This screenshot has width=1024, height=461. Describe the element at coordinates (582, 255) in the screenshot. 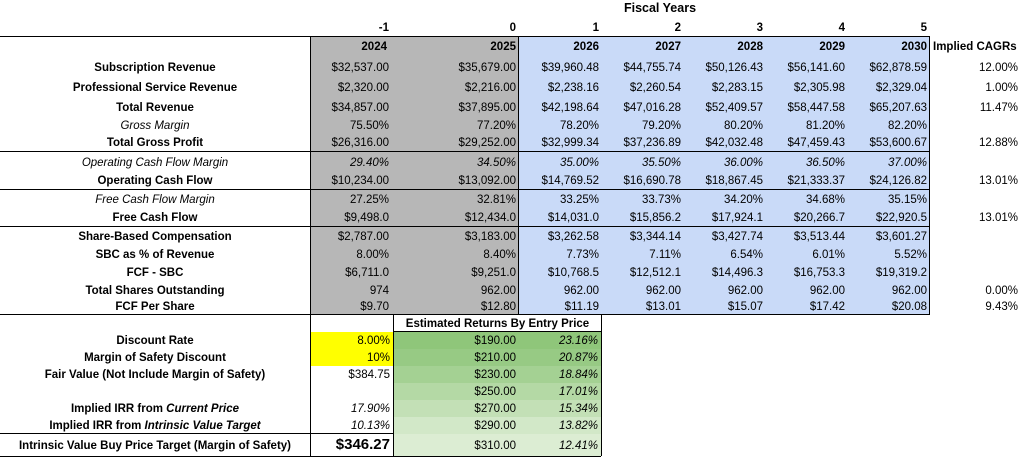

I see `row-value-cell: 7.73%` at that location.